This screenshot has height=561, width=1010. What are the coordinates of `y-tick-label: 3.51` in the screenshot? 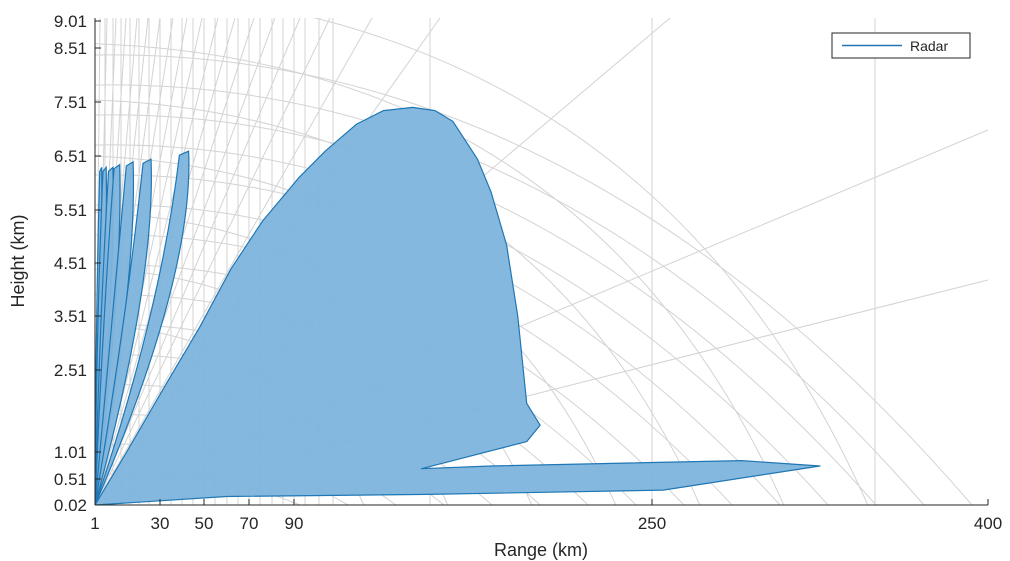 It's located at (70, 316).